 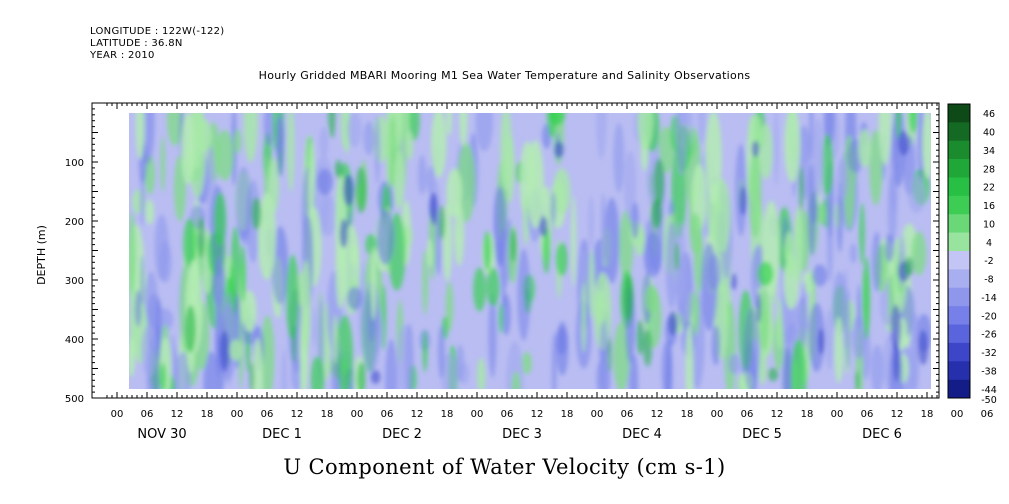 I want to click on latitude-label: LATITUDE : 36.8N, so click(x=136, y=43).